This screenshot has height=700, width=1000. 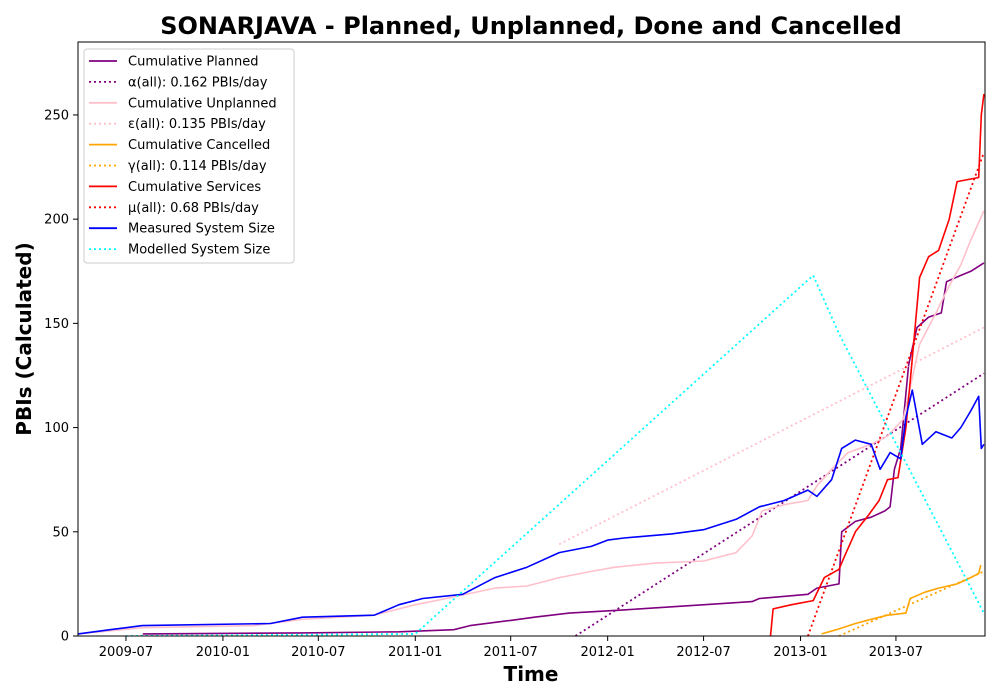 I want to click on legend-box, so click(x=189, y=156).